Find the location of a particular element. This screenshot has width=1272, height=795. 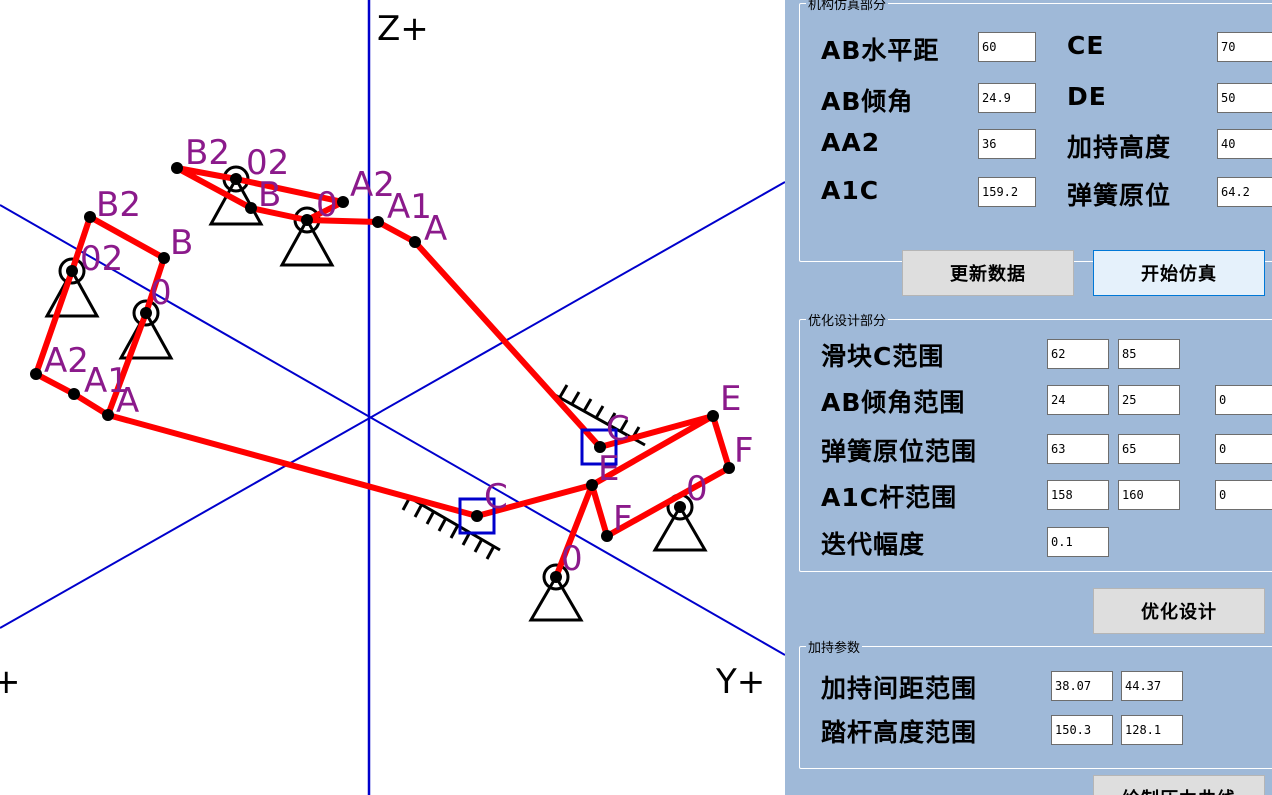

label-c-upper: C is located at coordinates (618, 429).